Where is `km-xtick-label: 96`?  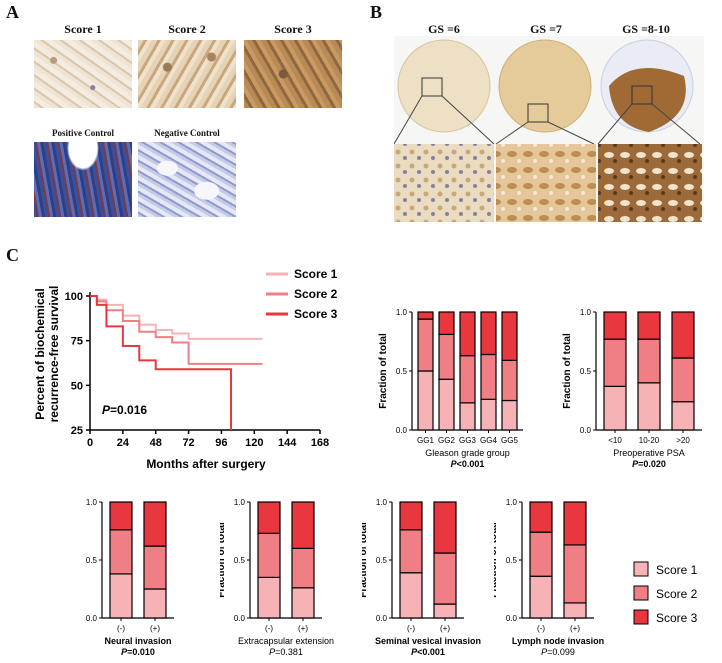
km-xtick-label: 96 is located at coordinates (221, 443).